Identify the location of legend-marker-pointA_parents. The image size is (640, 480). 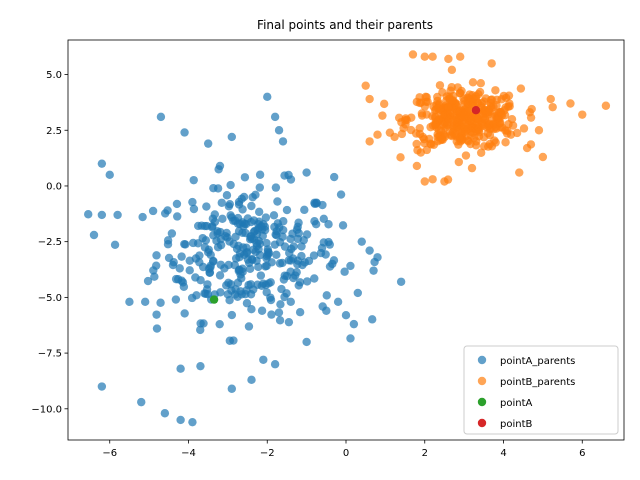
(482, 360).